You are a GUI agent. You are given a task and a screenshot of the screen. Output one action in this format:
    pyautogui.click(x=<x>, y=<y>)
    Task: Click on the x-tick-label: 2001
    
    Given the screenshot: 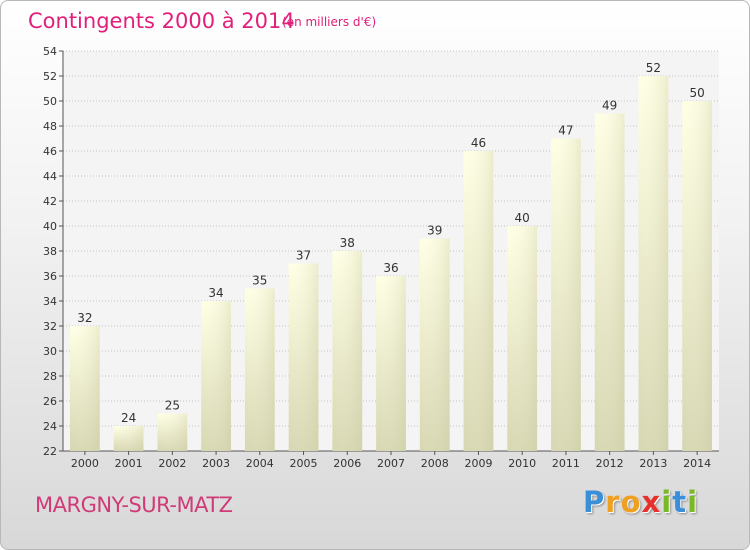 What is the action you would take?
    pyautogui.click(x=129, y=463)
    